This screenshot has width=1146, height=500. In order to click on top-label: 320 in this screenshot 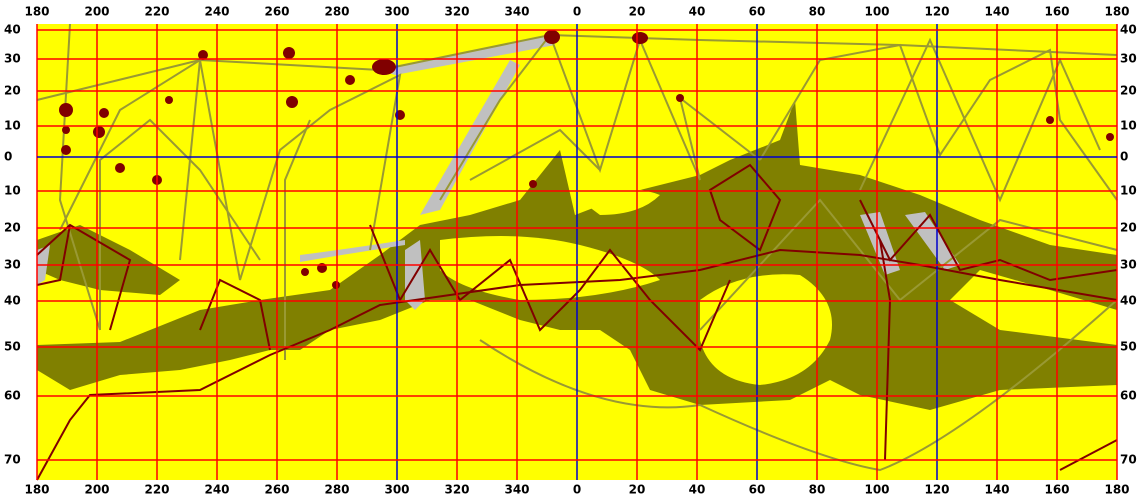, I will do `click(456, 12)`.